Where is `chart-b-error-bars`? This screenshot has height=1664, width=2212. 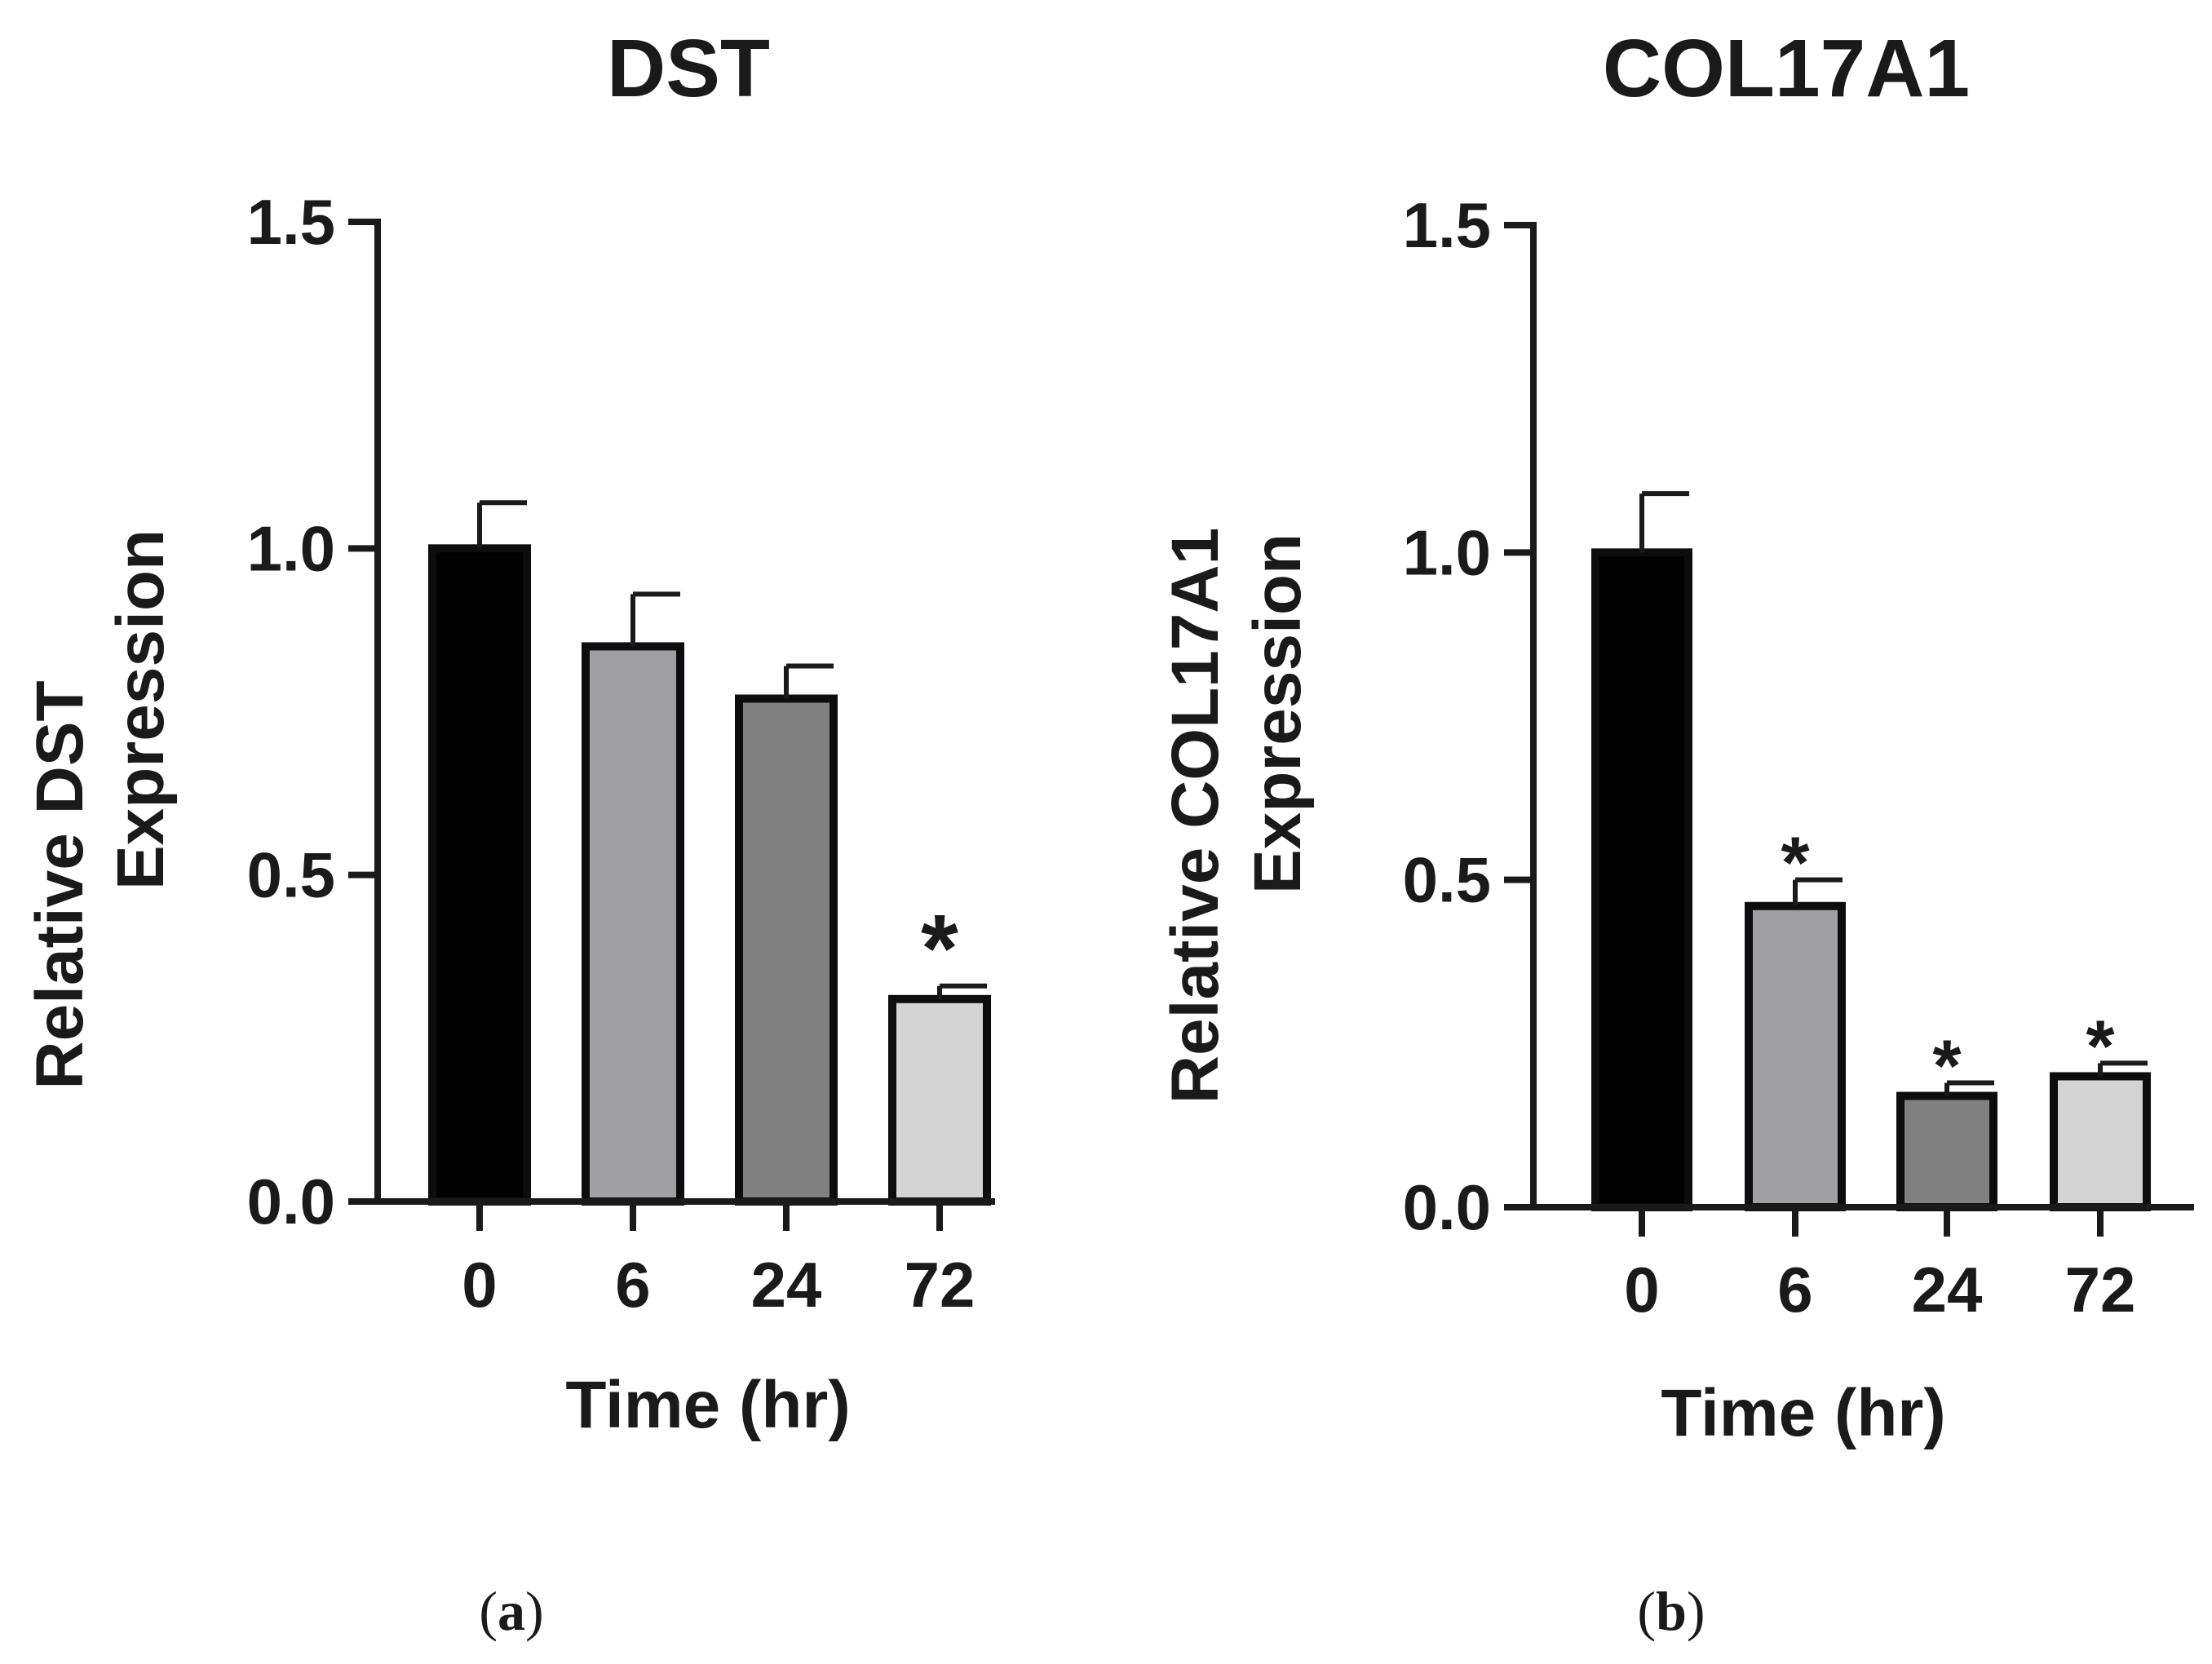
chart-b-error-bars is located at coordinates (1893, 793).